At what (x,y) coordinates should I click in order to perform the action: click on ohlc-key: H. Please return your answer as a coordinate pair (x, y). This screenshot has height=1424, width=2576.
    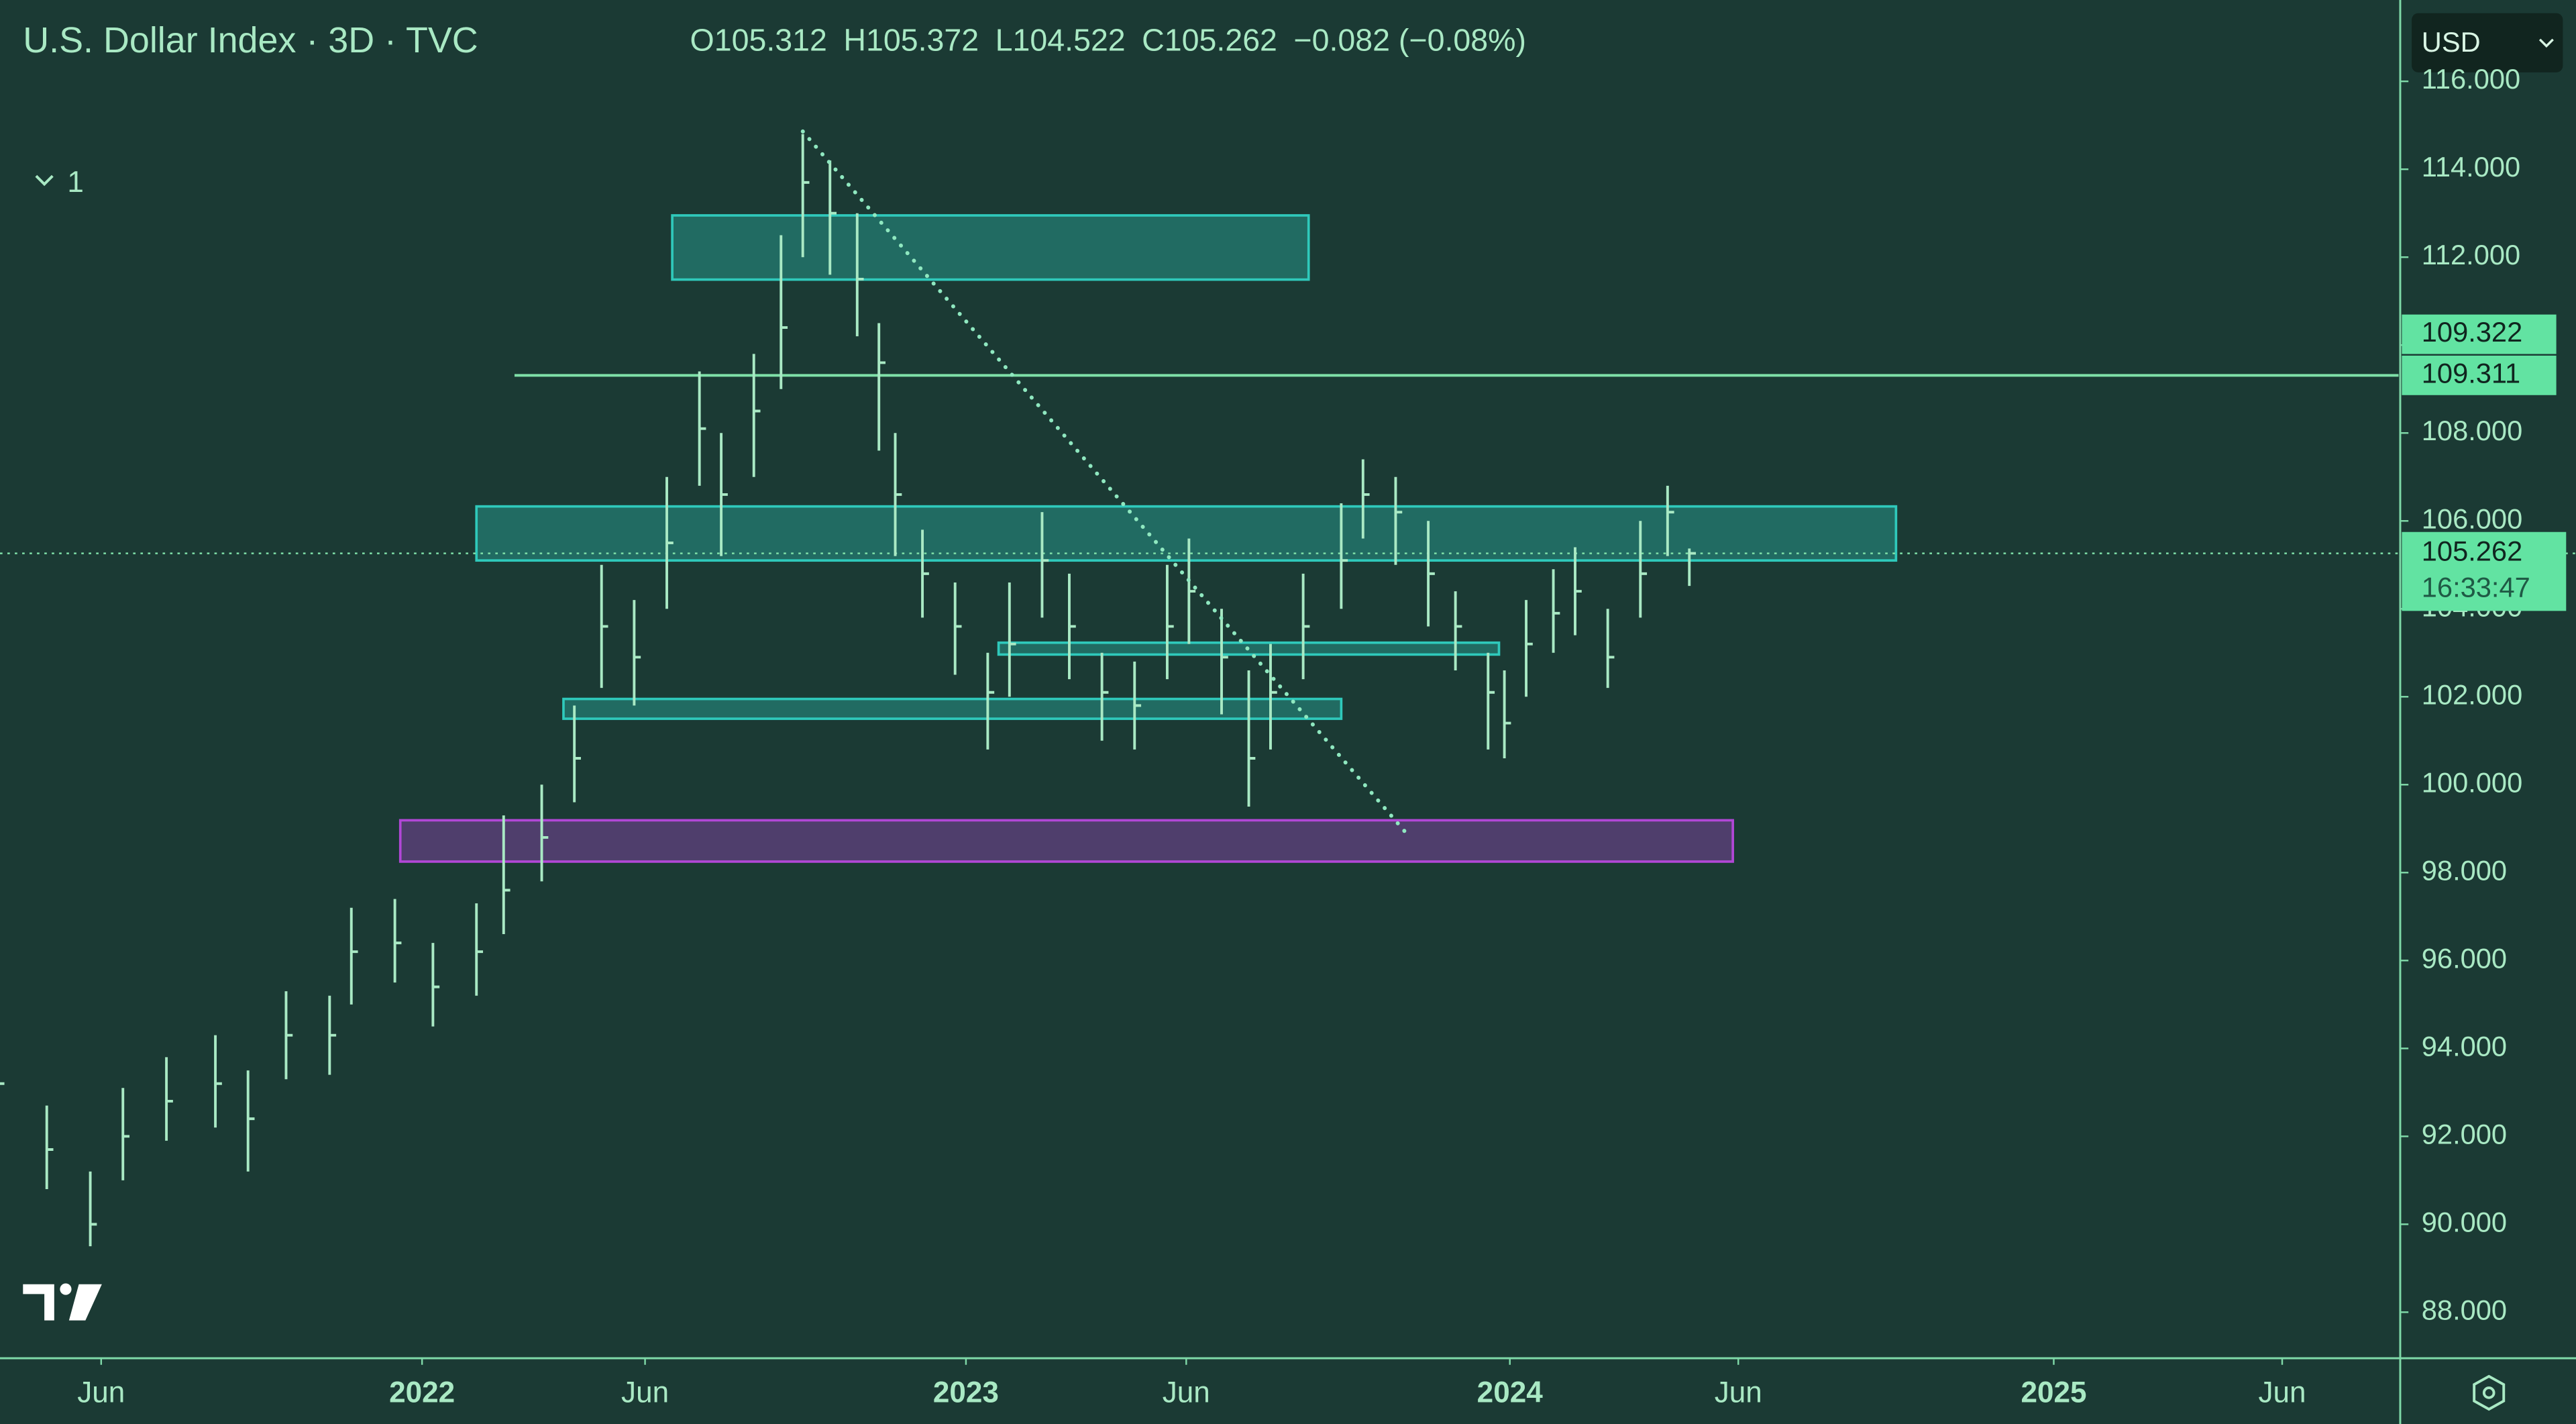
    Looking at the image, I should click on (854, 40).